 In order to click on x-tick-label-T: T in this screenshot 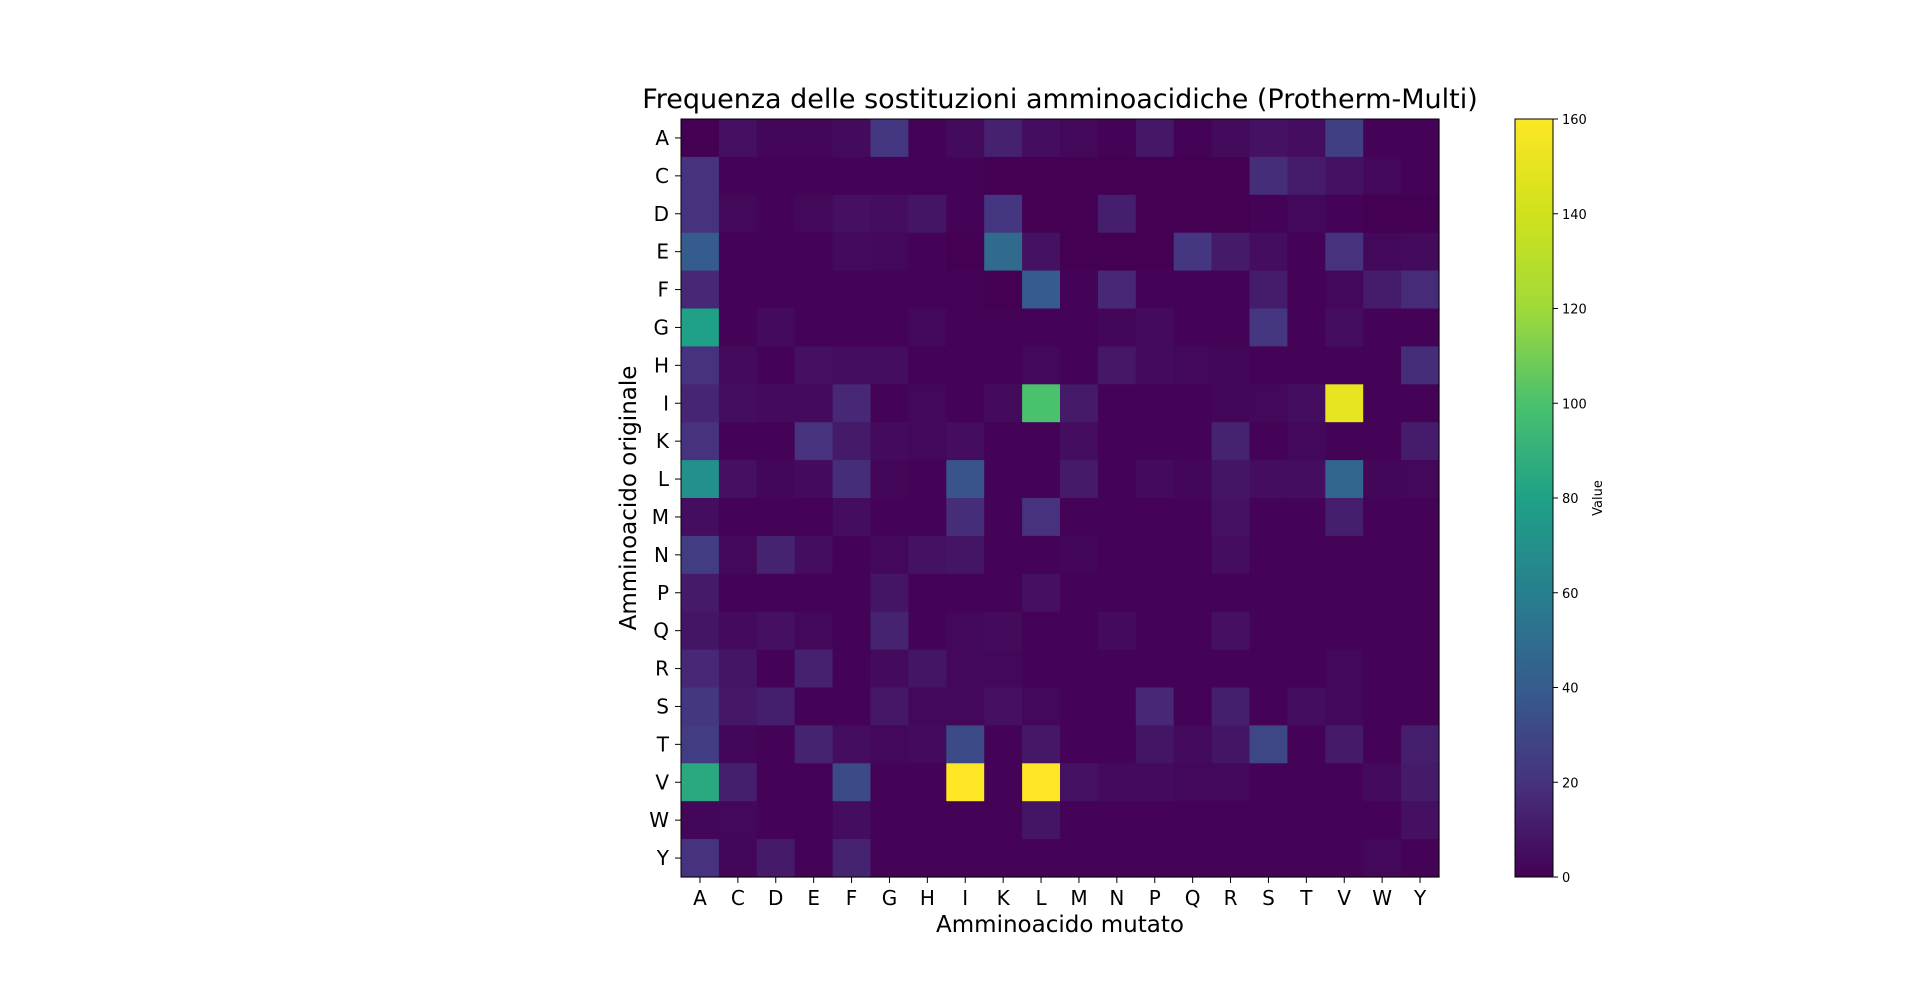, I will do `click(1306, 898)`.